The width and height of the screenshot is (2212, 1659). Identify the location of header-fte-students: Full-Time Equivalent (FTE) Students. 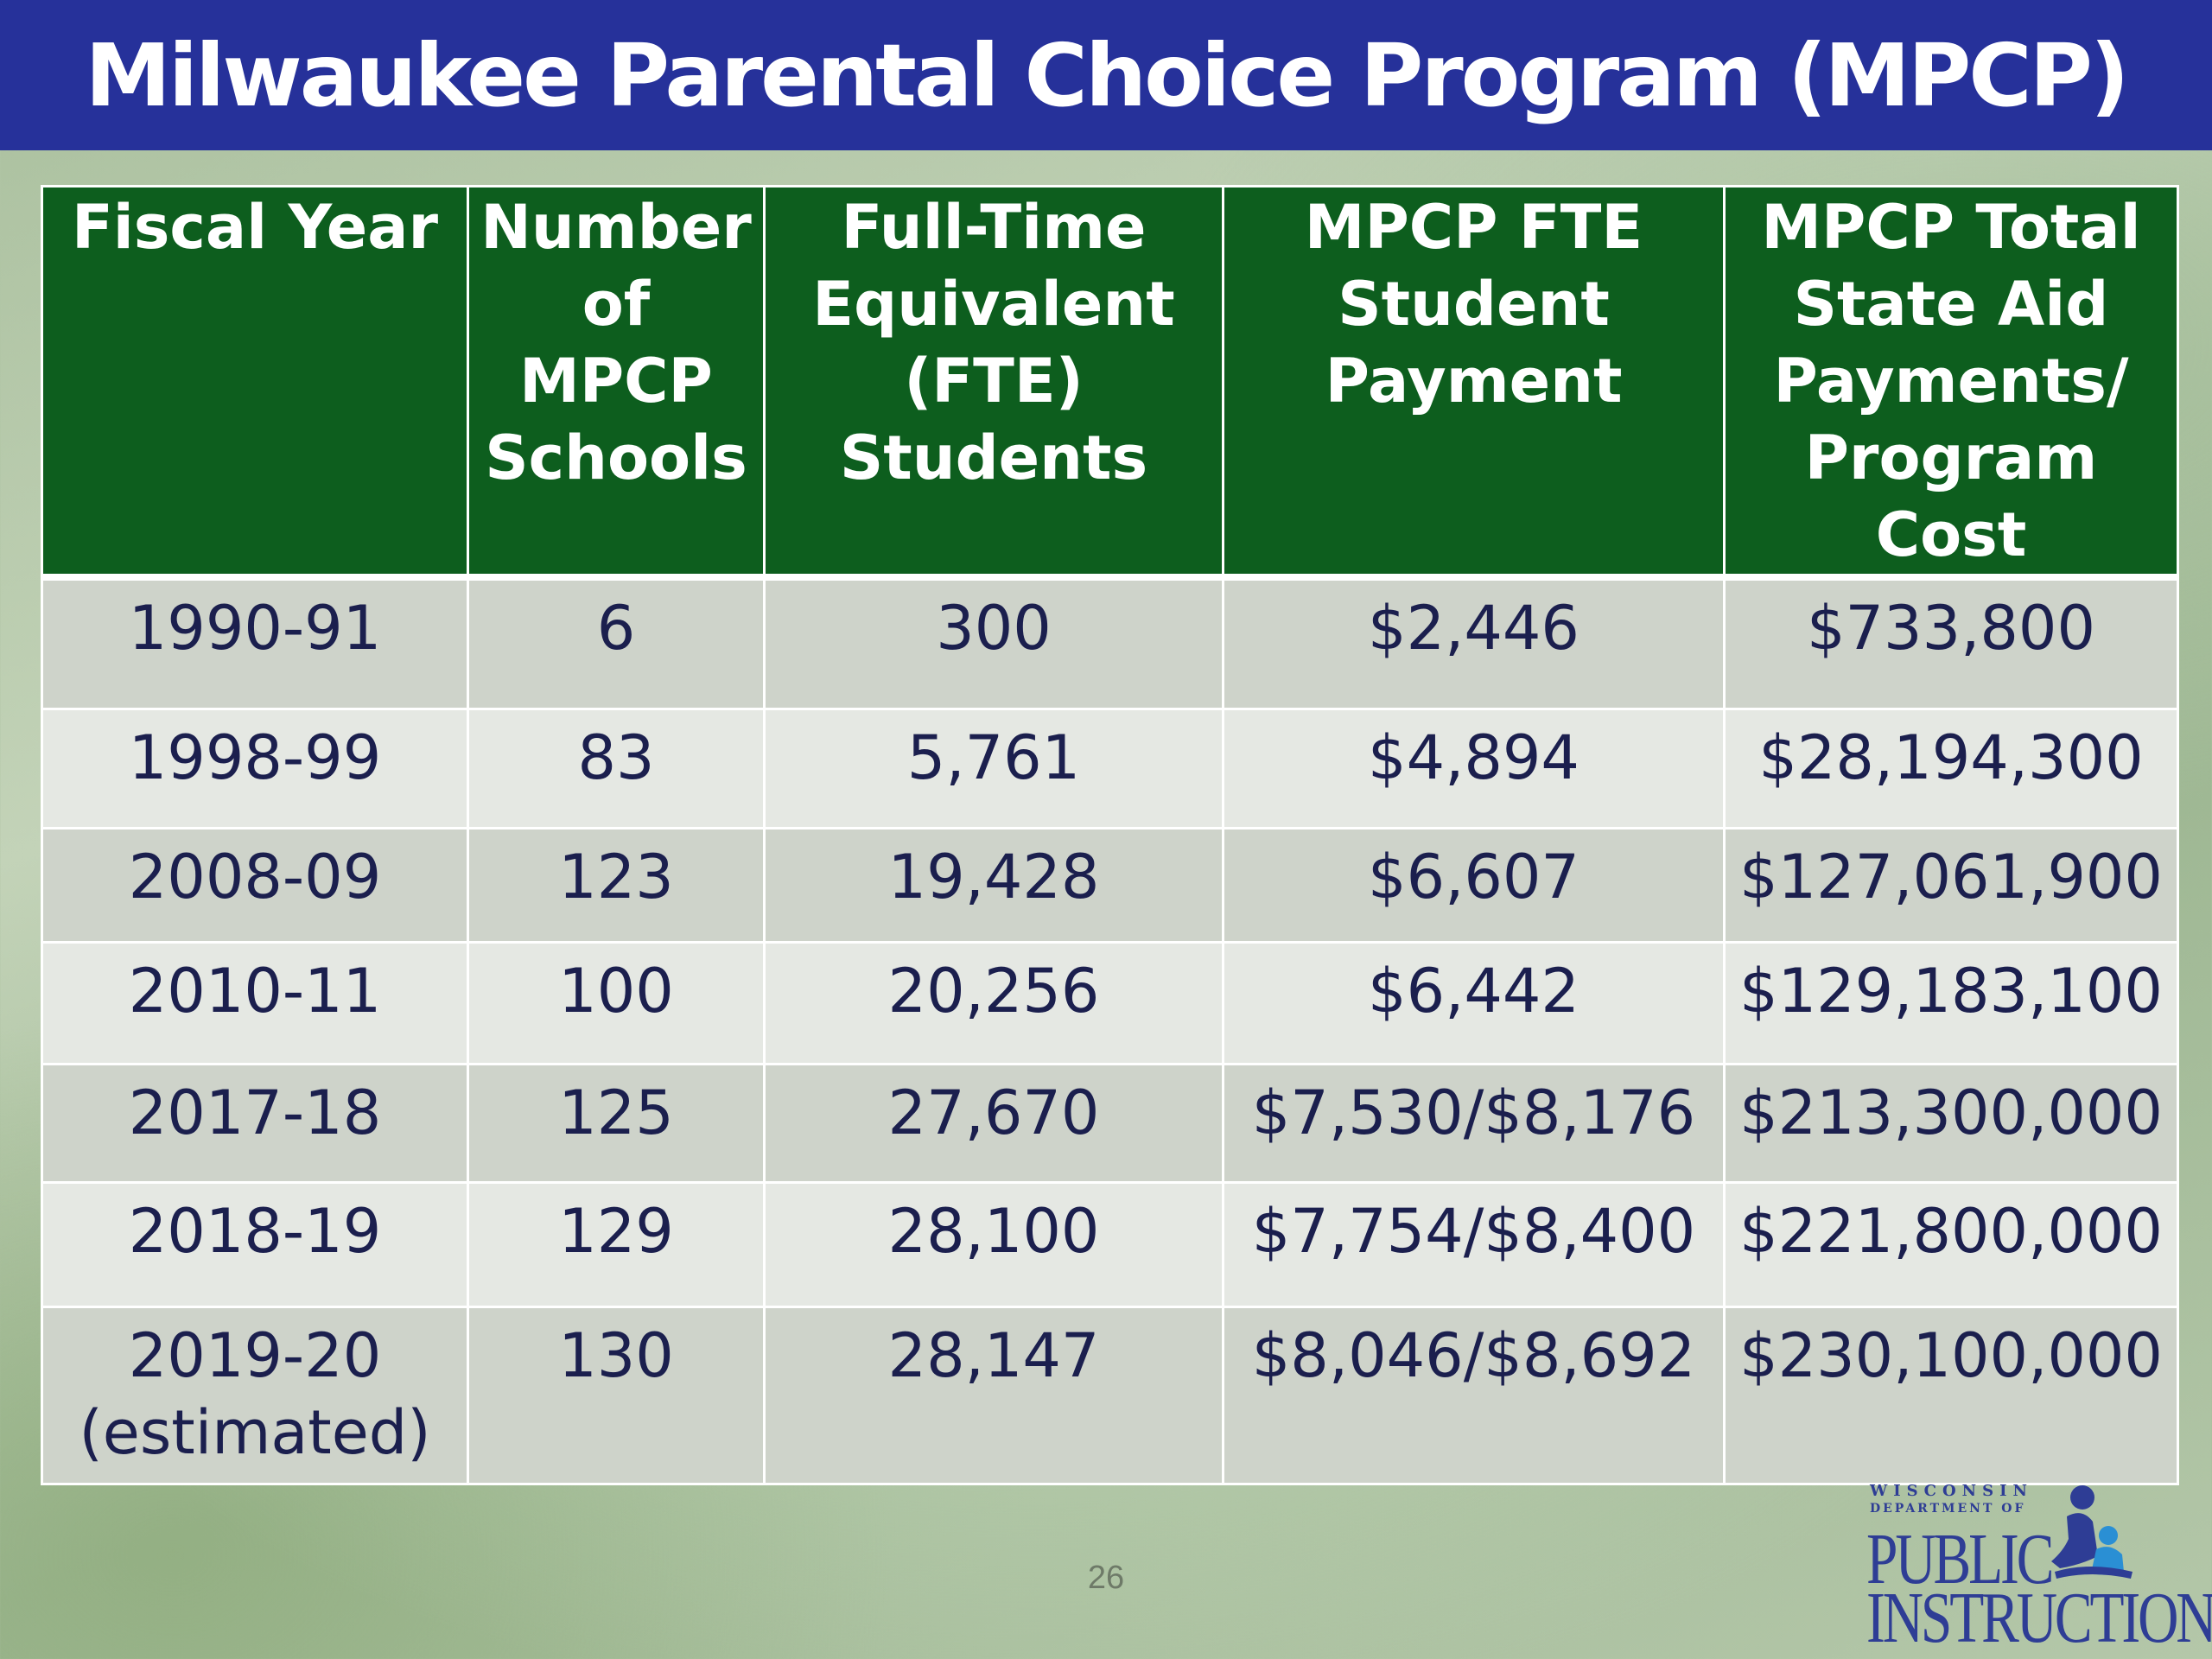
(994, 383).